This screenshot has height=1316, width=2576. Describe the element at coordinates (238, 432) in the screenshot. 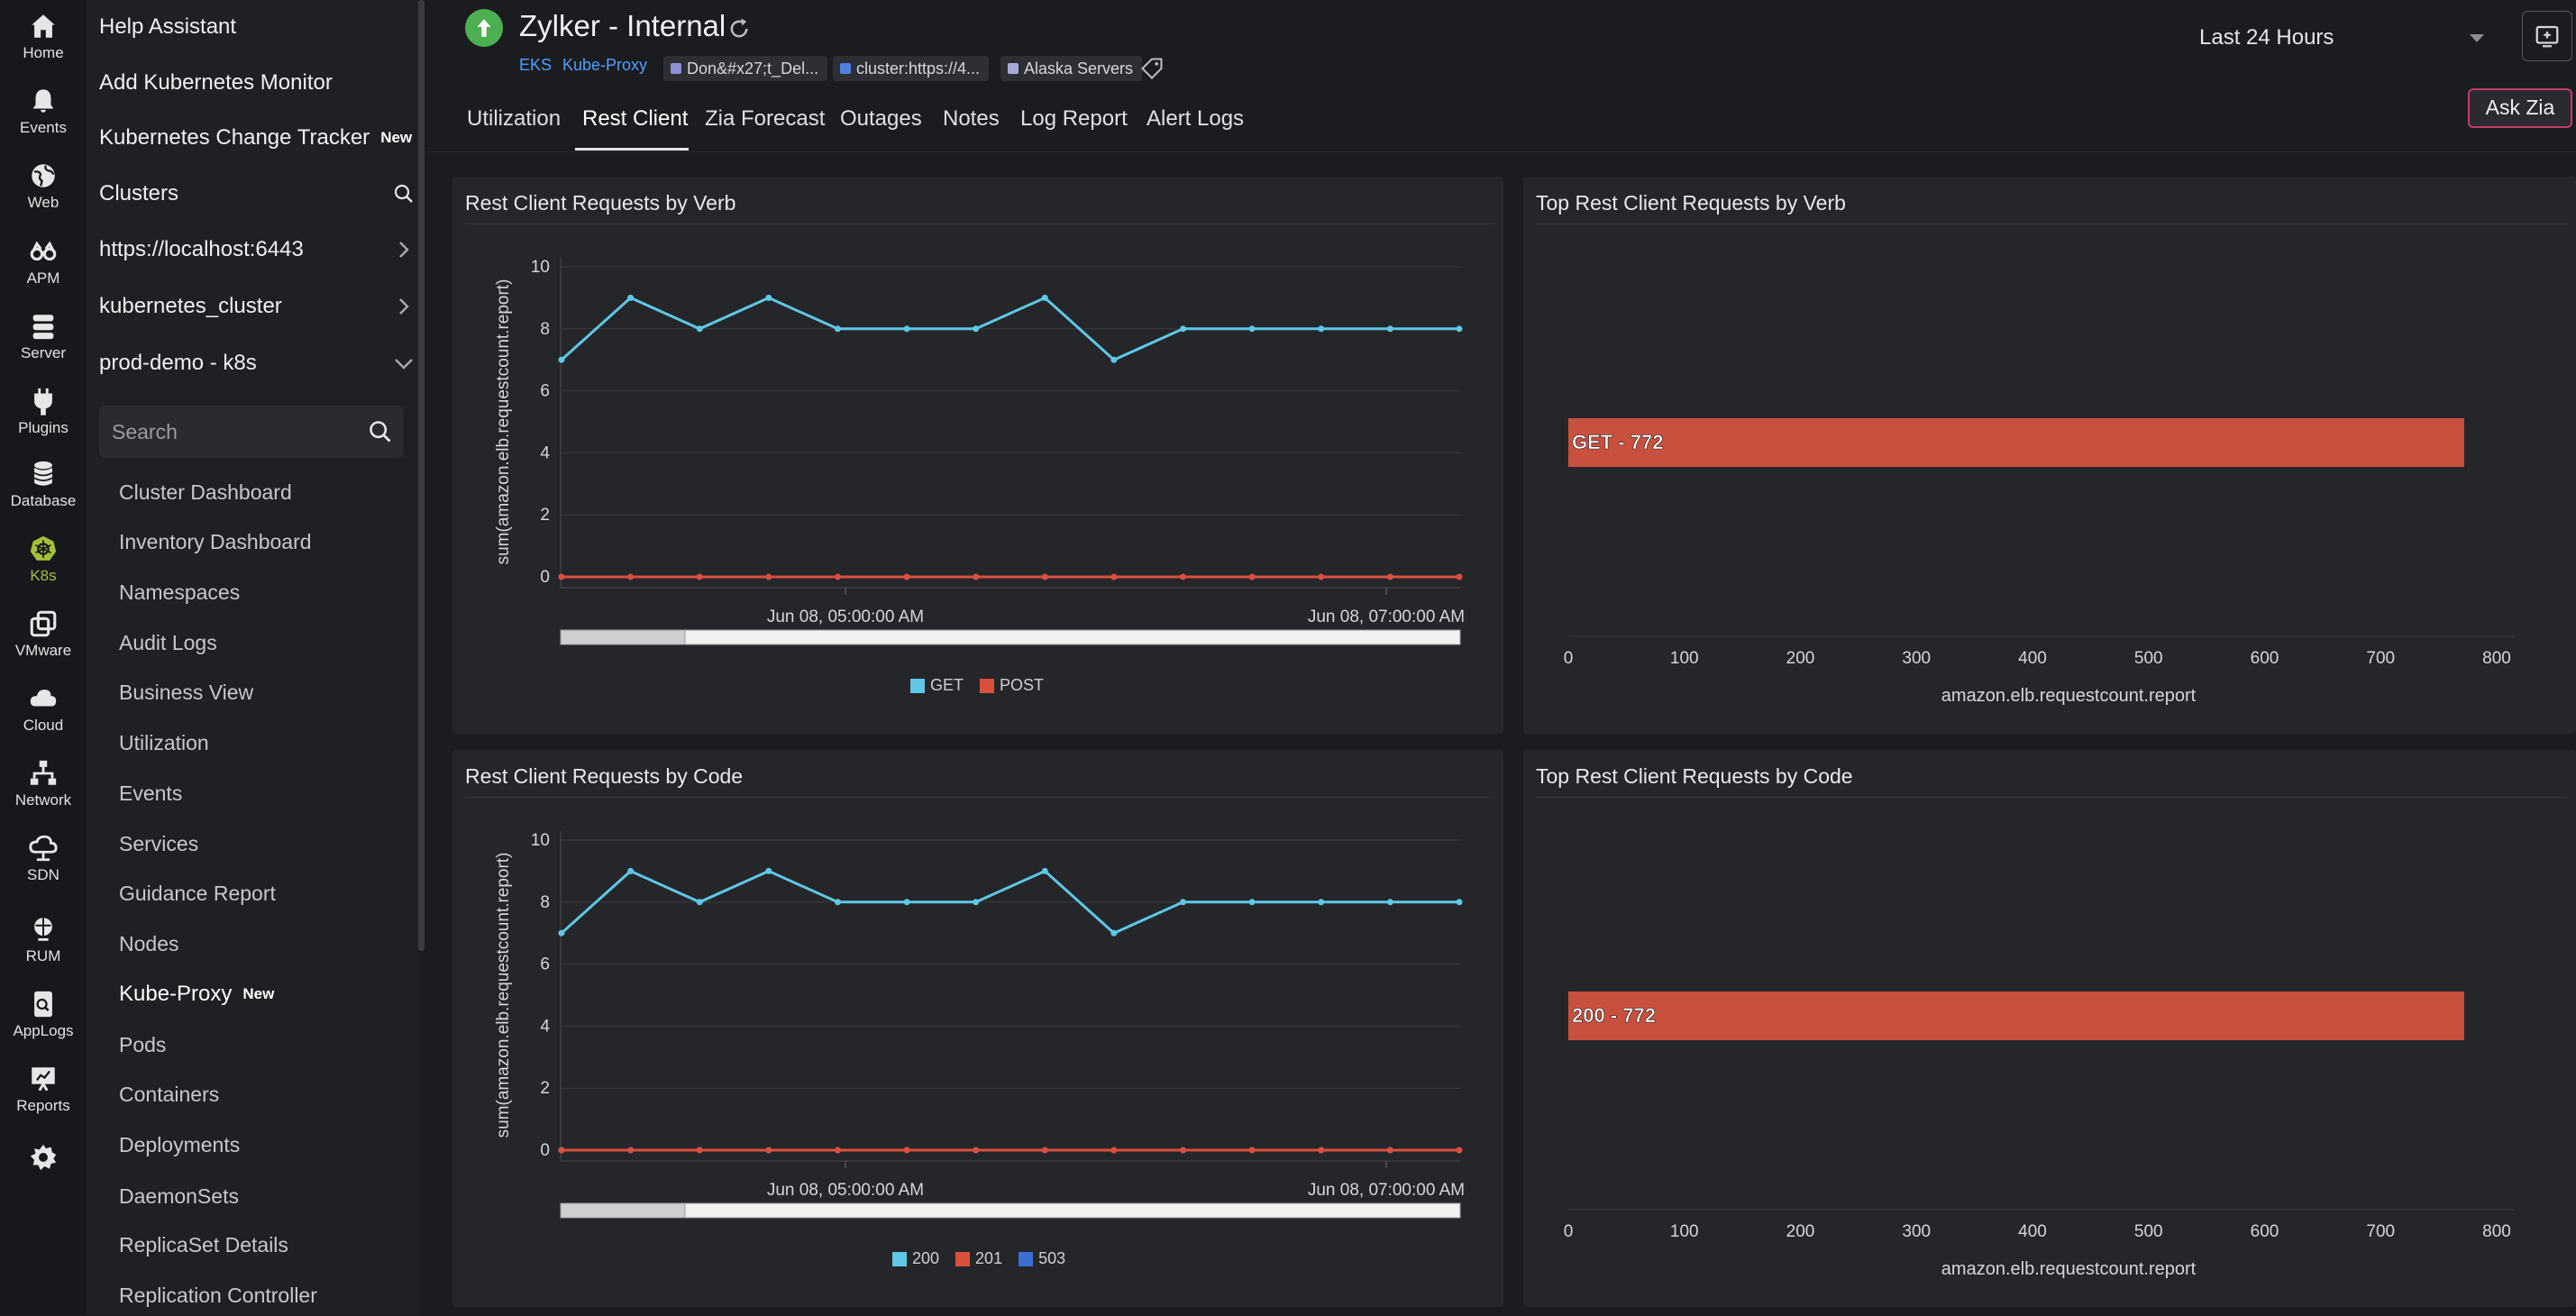

I see `nav-search-input` at that location.